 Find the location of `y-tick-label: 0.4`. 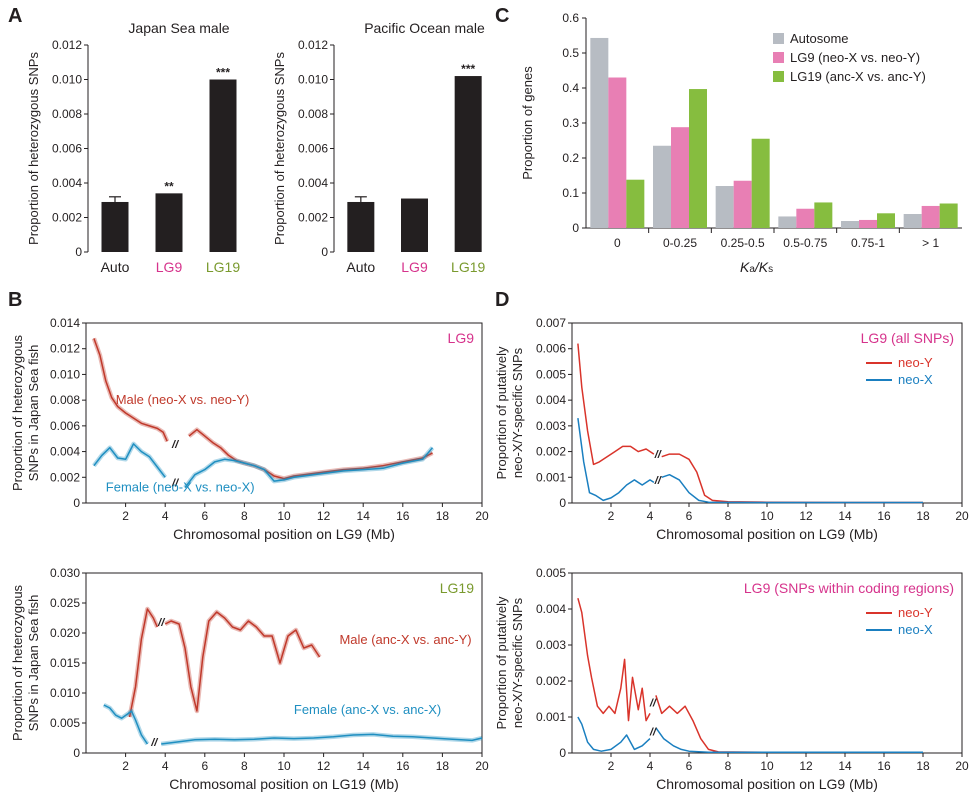

y-tick-label: 0.4 is located at coordinates (570, 88).